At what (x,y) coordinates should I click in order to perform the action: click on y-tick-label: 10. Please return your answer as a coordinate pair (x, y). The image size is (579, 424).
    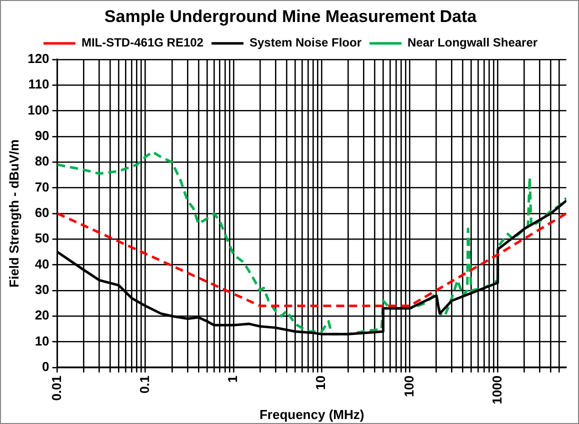
    Looking at the image, I should click on (42, 340).